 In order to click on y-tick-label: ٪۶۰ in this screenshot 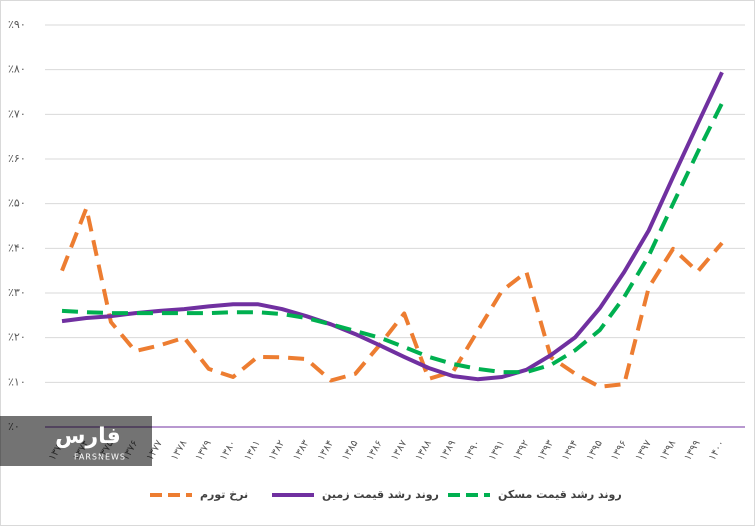, I will do `click(17, 158)`.